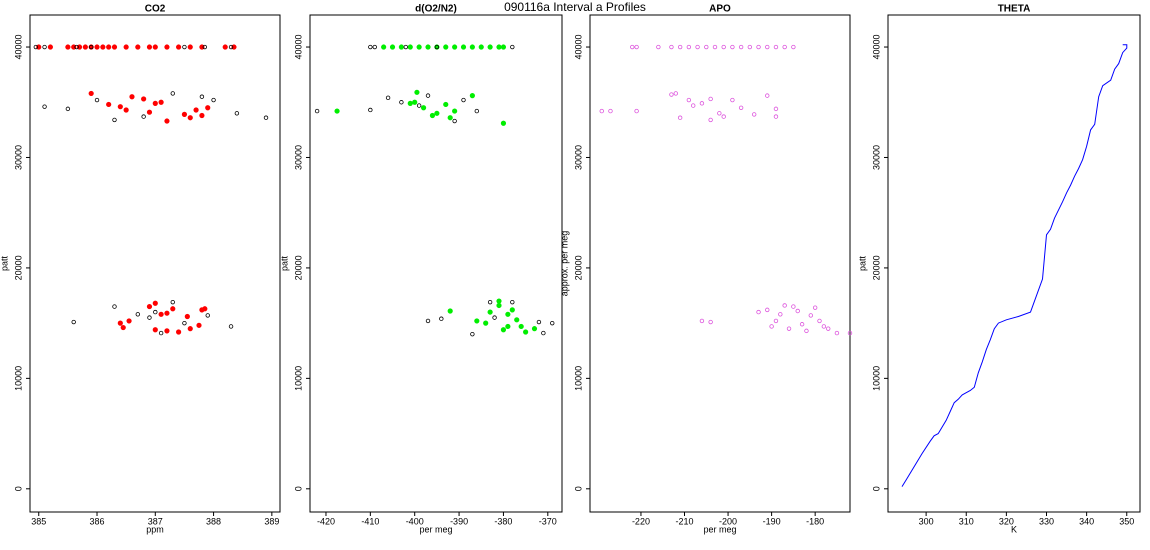 This screenshot has width=1150, height=550. Describe the element at coordinates (415, 521) in the screenshot. I see `x-tick-label: -400` at that location.